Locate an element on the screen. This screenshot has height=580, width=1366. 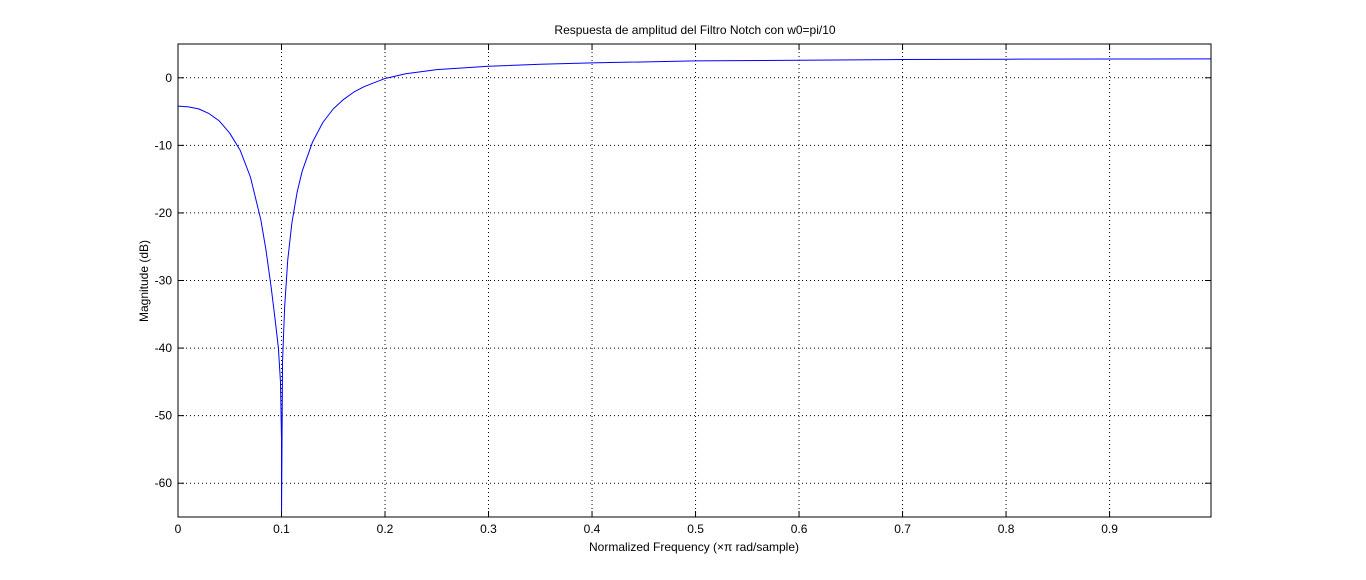
y-tick-label: -30 is located at coordinates (164, 281).